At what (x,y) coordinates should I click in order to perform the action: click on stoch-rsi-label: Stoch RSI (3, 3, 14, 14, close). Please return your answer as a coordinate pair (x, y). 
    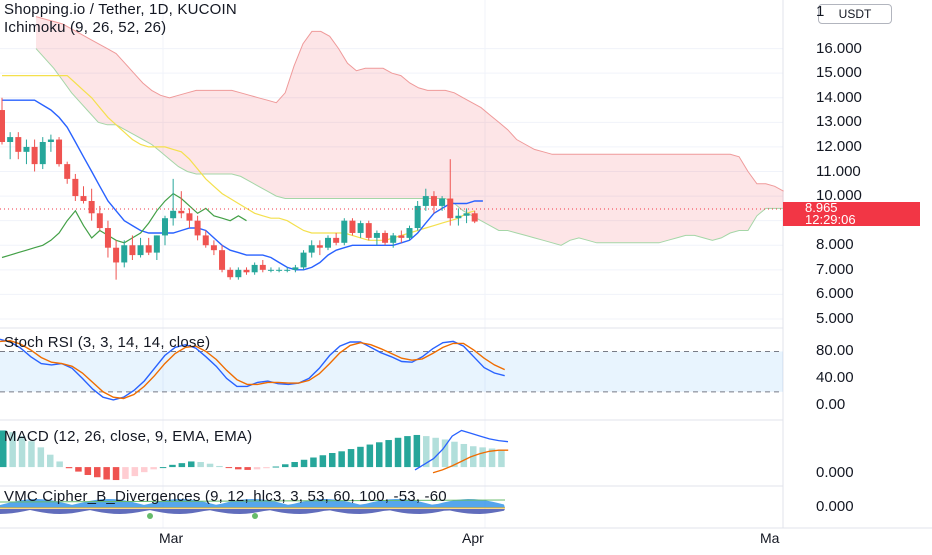
    Looking at the image, I should click on (107, 342).